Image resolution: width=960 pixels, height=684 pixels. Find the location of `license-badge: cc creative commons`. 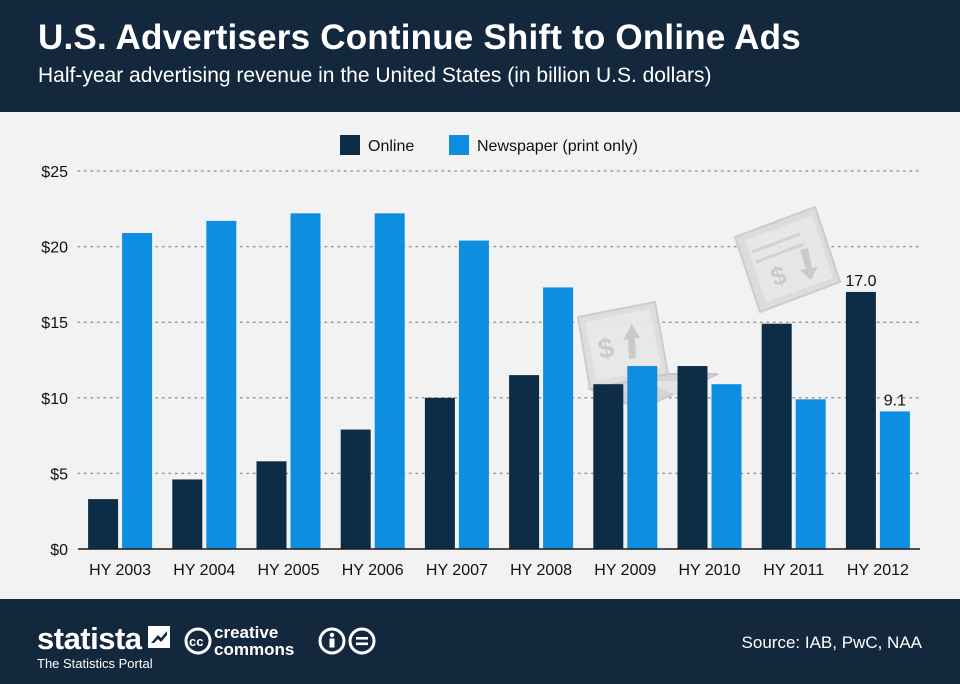

license-badge: cc creative commons is located at coordinates (284, 641).